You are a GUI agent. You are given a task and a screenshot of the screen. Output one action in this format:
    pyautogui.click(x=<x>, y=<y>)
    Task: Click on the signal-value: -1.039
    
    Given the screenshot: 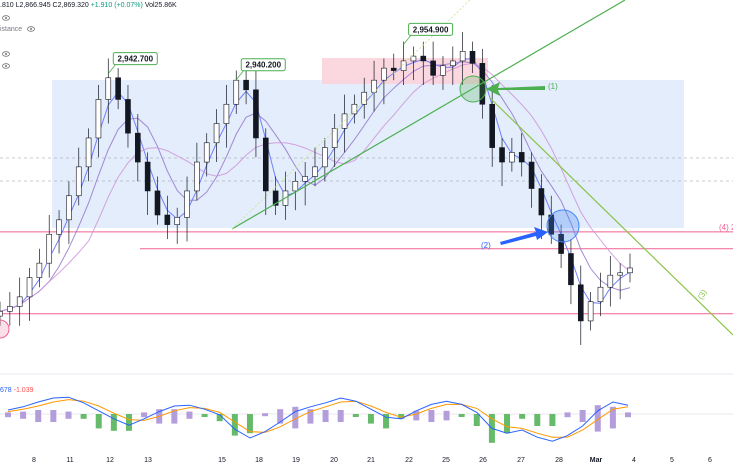 What is the action you would take?
    pyautogui.click(x=23, y=390)
    